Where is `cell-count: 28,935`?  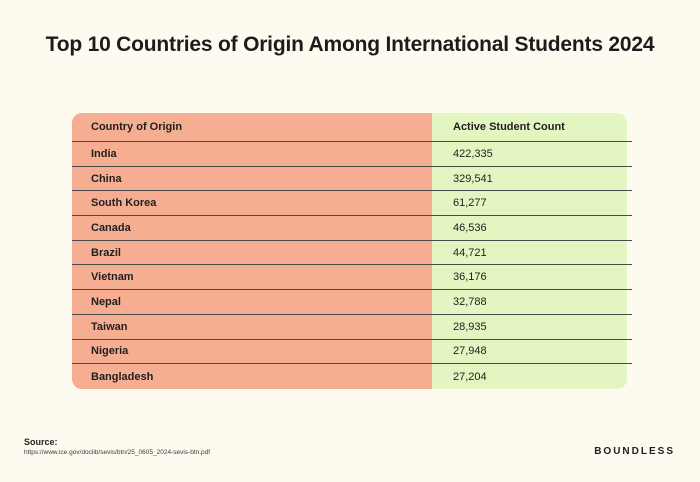
cell-count: 28,935 is located at coordinates (470, 326).